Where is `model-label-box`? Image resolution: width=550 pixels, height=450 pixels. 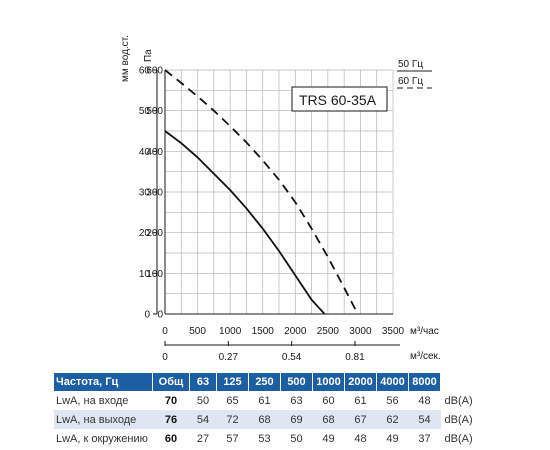
model-label-box is located at coordinates (339, 99).